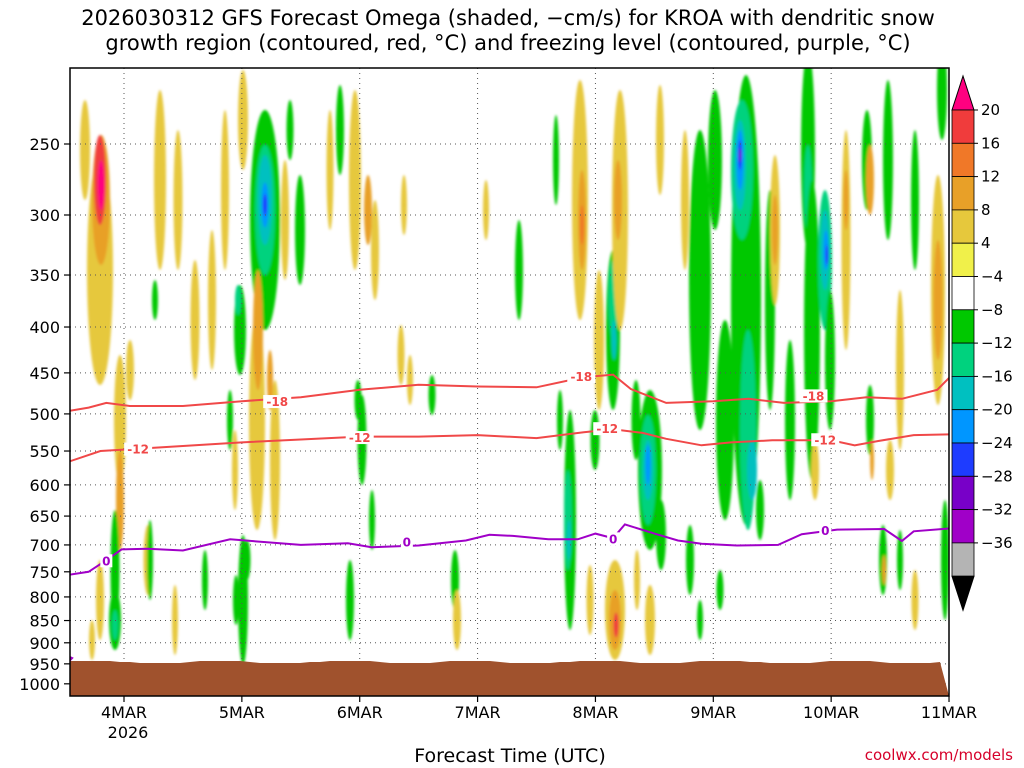  I want to click on freezing-level-fragment, so click(72, 658).